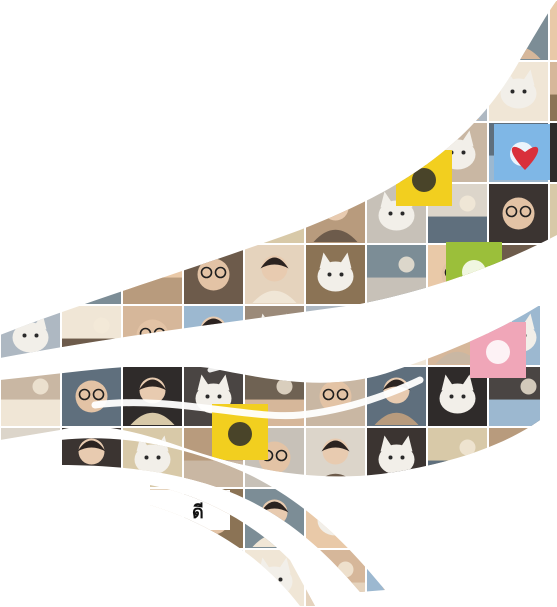  What do you see at coordinates (525, 158) in the screenshot?
I see `heart-icon` at bounding box center [525, 158].